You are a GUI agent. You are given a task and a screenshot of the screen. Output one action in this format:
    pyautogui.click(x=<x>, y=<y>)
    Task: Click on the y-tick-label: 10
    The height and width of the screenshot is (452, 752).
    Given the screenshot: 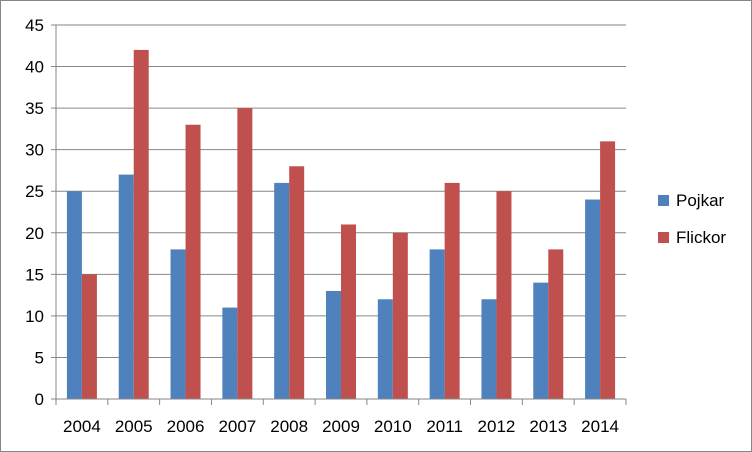 What is the action you would take?
    pyautogui.click(x=34, y=316)
    